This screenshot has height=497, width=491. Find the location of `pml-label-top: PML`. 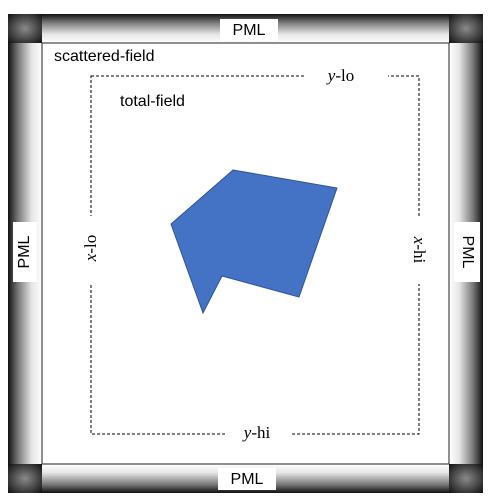

pml-label-top: PML is located at coordinates (249, 30).